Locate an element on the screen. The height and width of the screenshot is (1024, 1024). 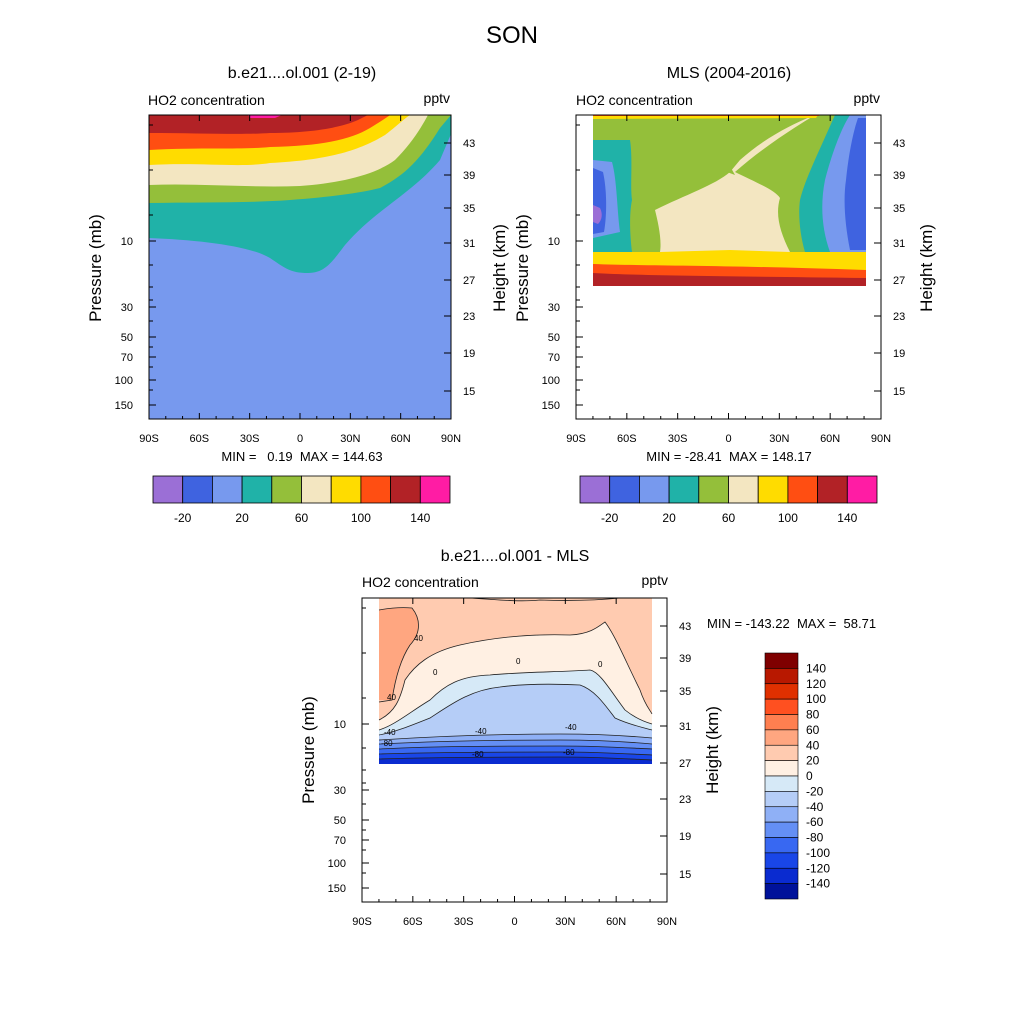
contour-lines is located at coordinates (515, 679).